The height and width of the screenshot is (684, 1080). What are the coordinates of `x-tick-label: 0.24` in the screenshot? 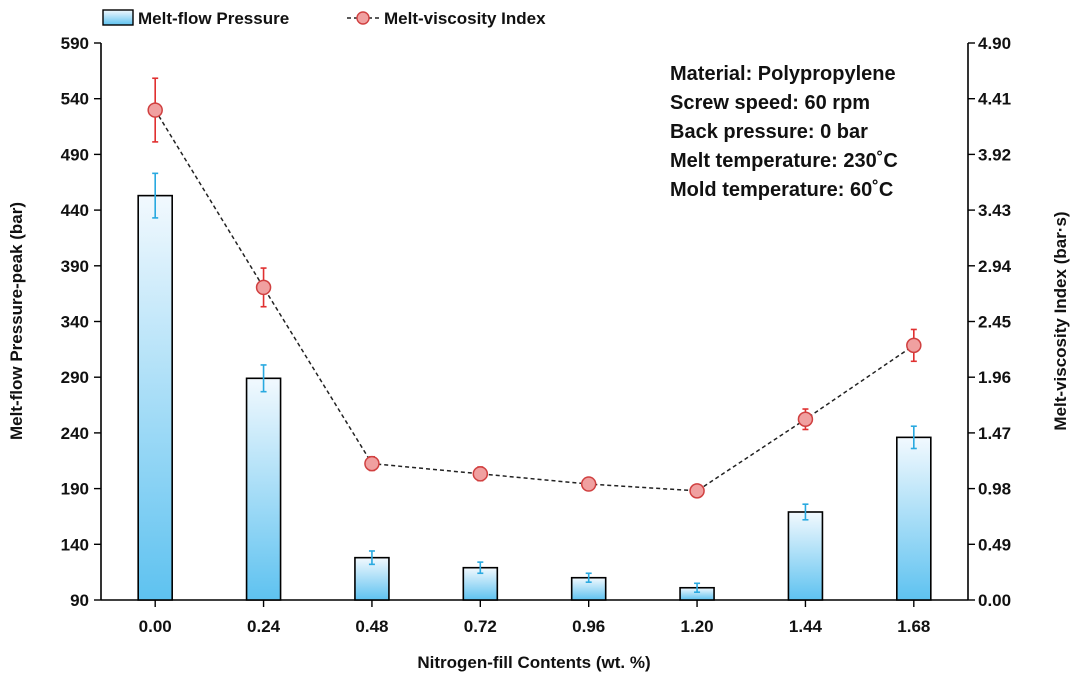 It's located at (264, 626).